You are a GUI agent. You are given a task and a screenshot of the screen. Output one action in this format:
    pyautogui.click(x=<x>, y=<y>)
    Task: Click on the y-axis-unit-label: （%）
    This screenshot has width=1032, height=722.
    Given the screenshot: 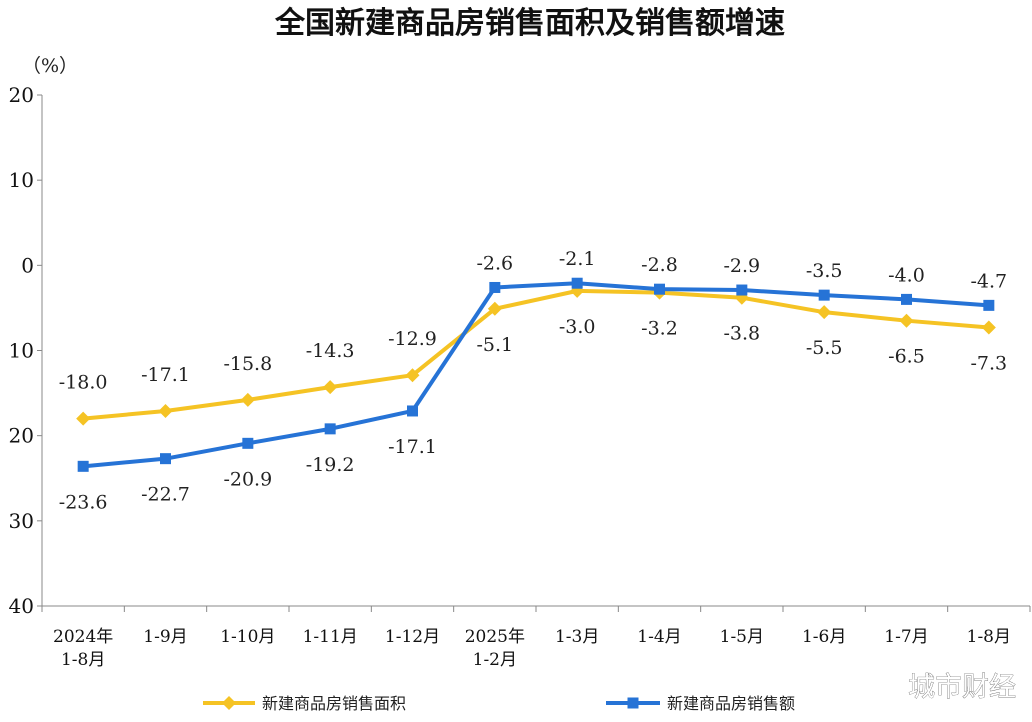 What is the action you would take?
    pyautogui.click(x=50, y=66)
    